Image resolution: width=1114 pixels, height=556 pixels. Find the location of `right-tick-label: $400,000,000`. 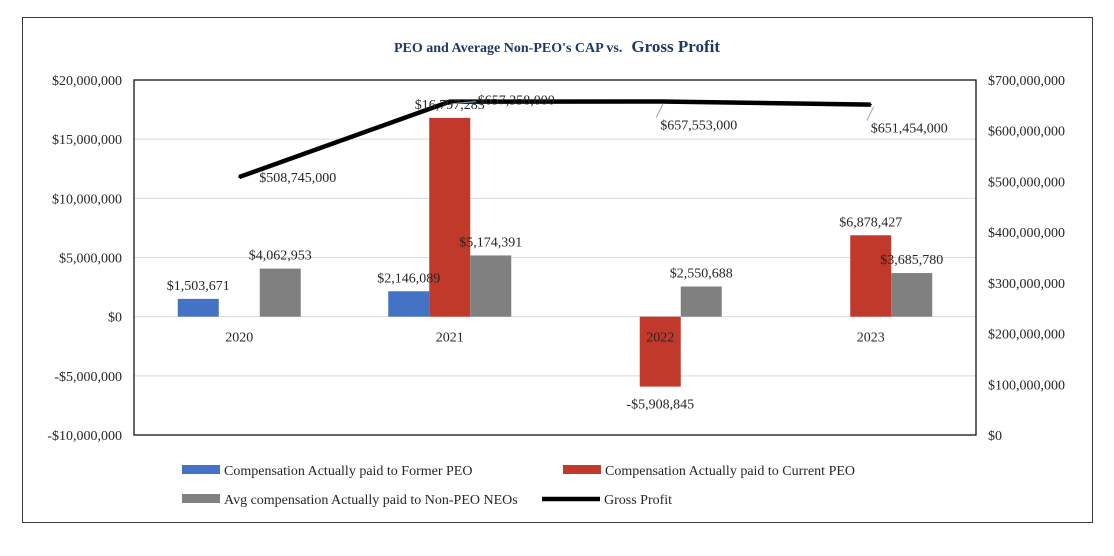

right-tick-label: $400,000,000 is located at coordinates (1026, 233).